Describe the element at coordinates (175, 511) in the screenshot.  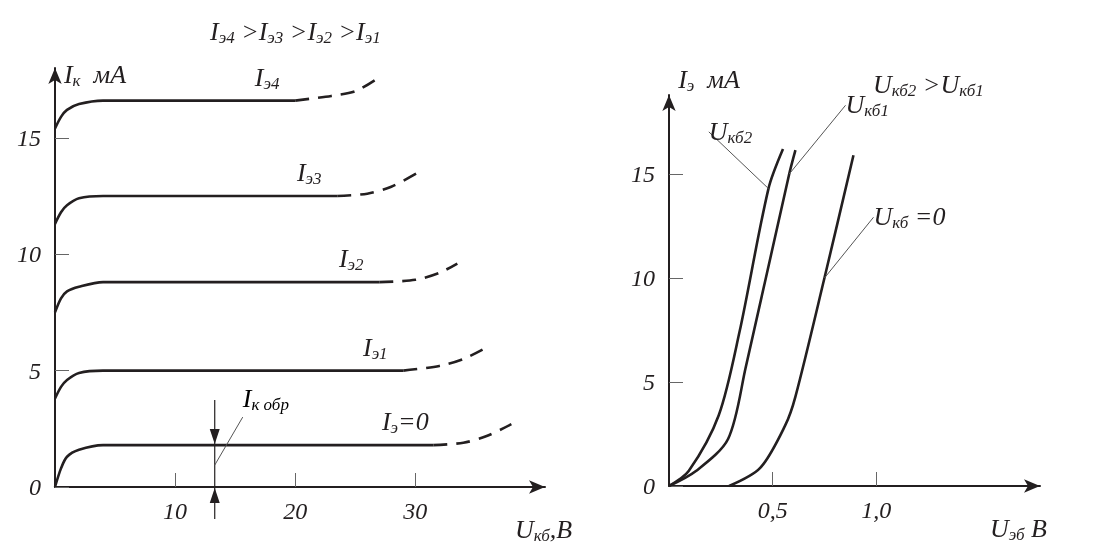
I see `x-tick-label: 10` at that location.